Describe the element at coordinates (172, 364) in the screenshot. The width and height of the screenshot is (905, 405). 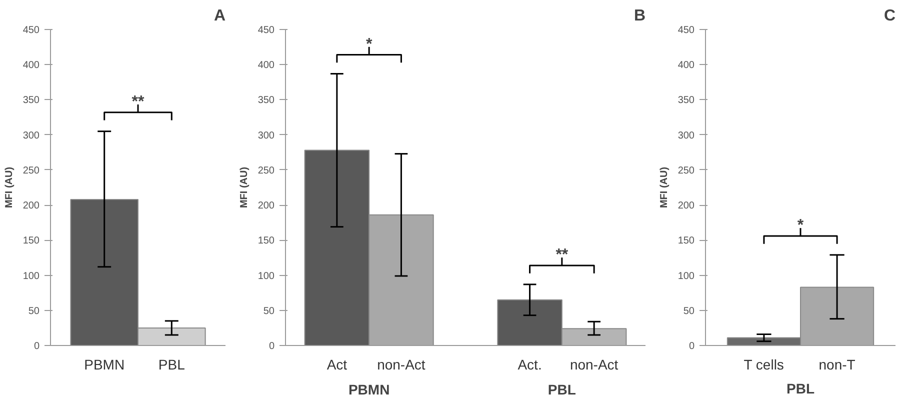
I see `x-tick-label: PBL` at that location.